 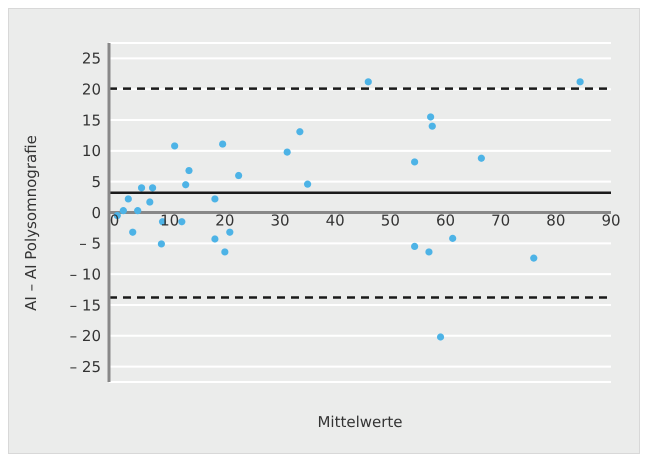 I want to click on x-tick-label: 70, so click(x=500, y=221).